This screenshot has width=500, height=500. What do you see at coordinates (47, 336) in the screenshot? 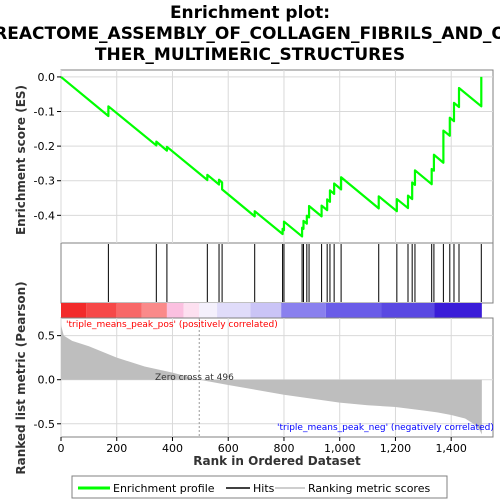
I see `metric-tick-label-0: 0.5` at bounding box center [47, 336].